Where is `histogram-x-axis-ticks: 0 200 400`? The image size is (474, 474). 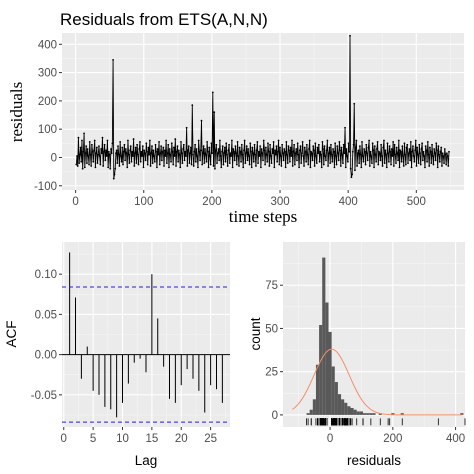 histogram-x-axis-ticks: 0 200 400 is located at coordinates (396, 436).